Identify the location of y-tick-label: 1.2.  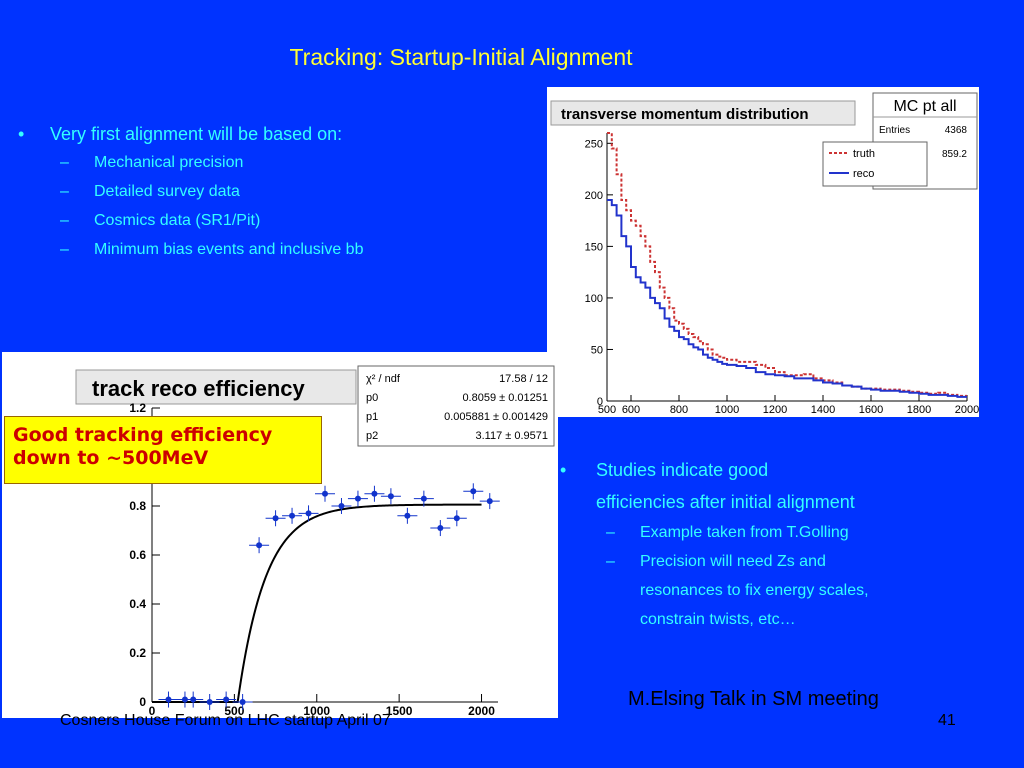
(137, 408).